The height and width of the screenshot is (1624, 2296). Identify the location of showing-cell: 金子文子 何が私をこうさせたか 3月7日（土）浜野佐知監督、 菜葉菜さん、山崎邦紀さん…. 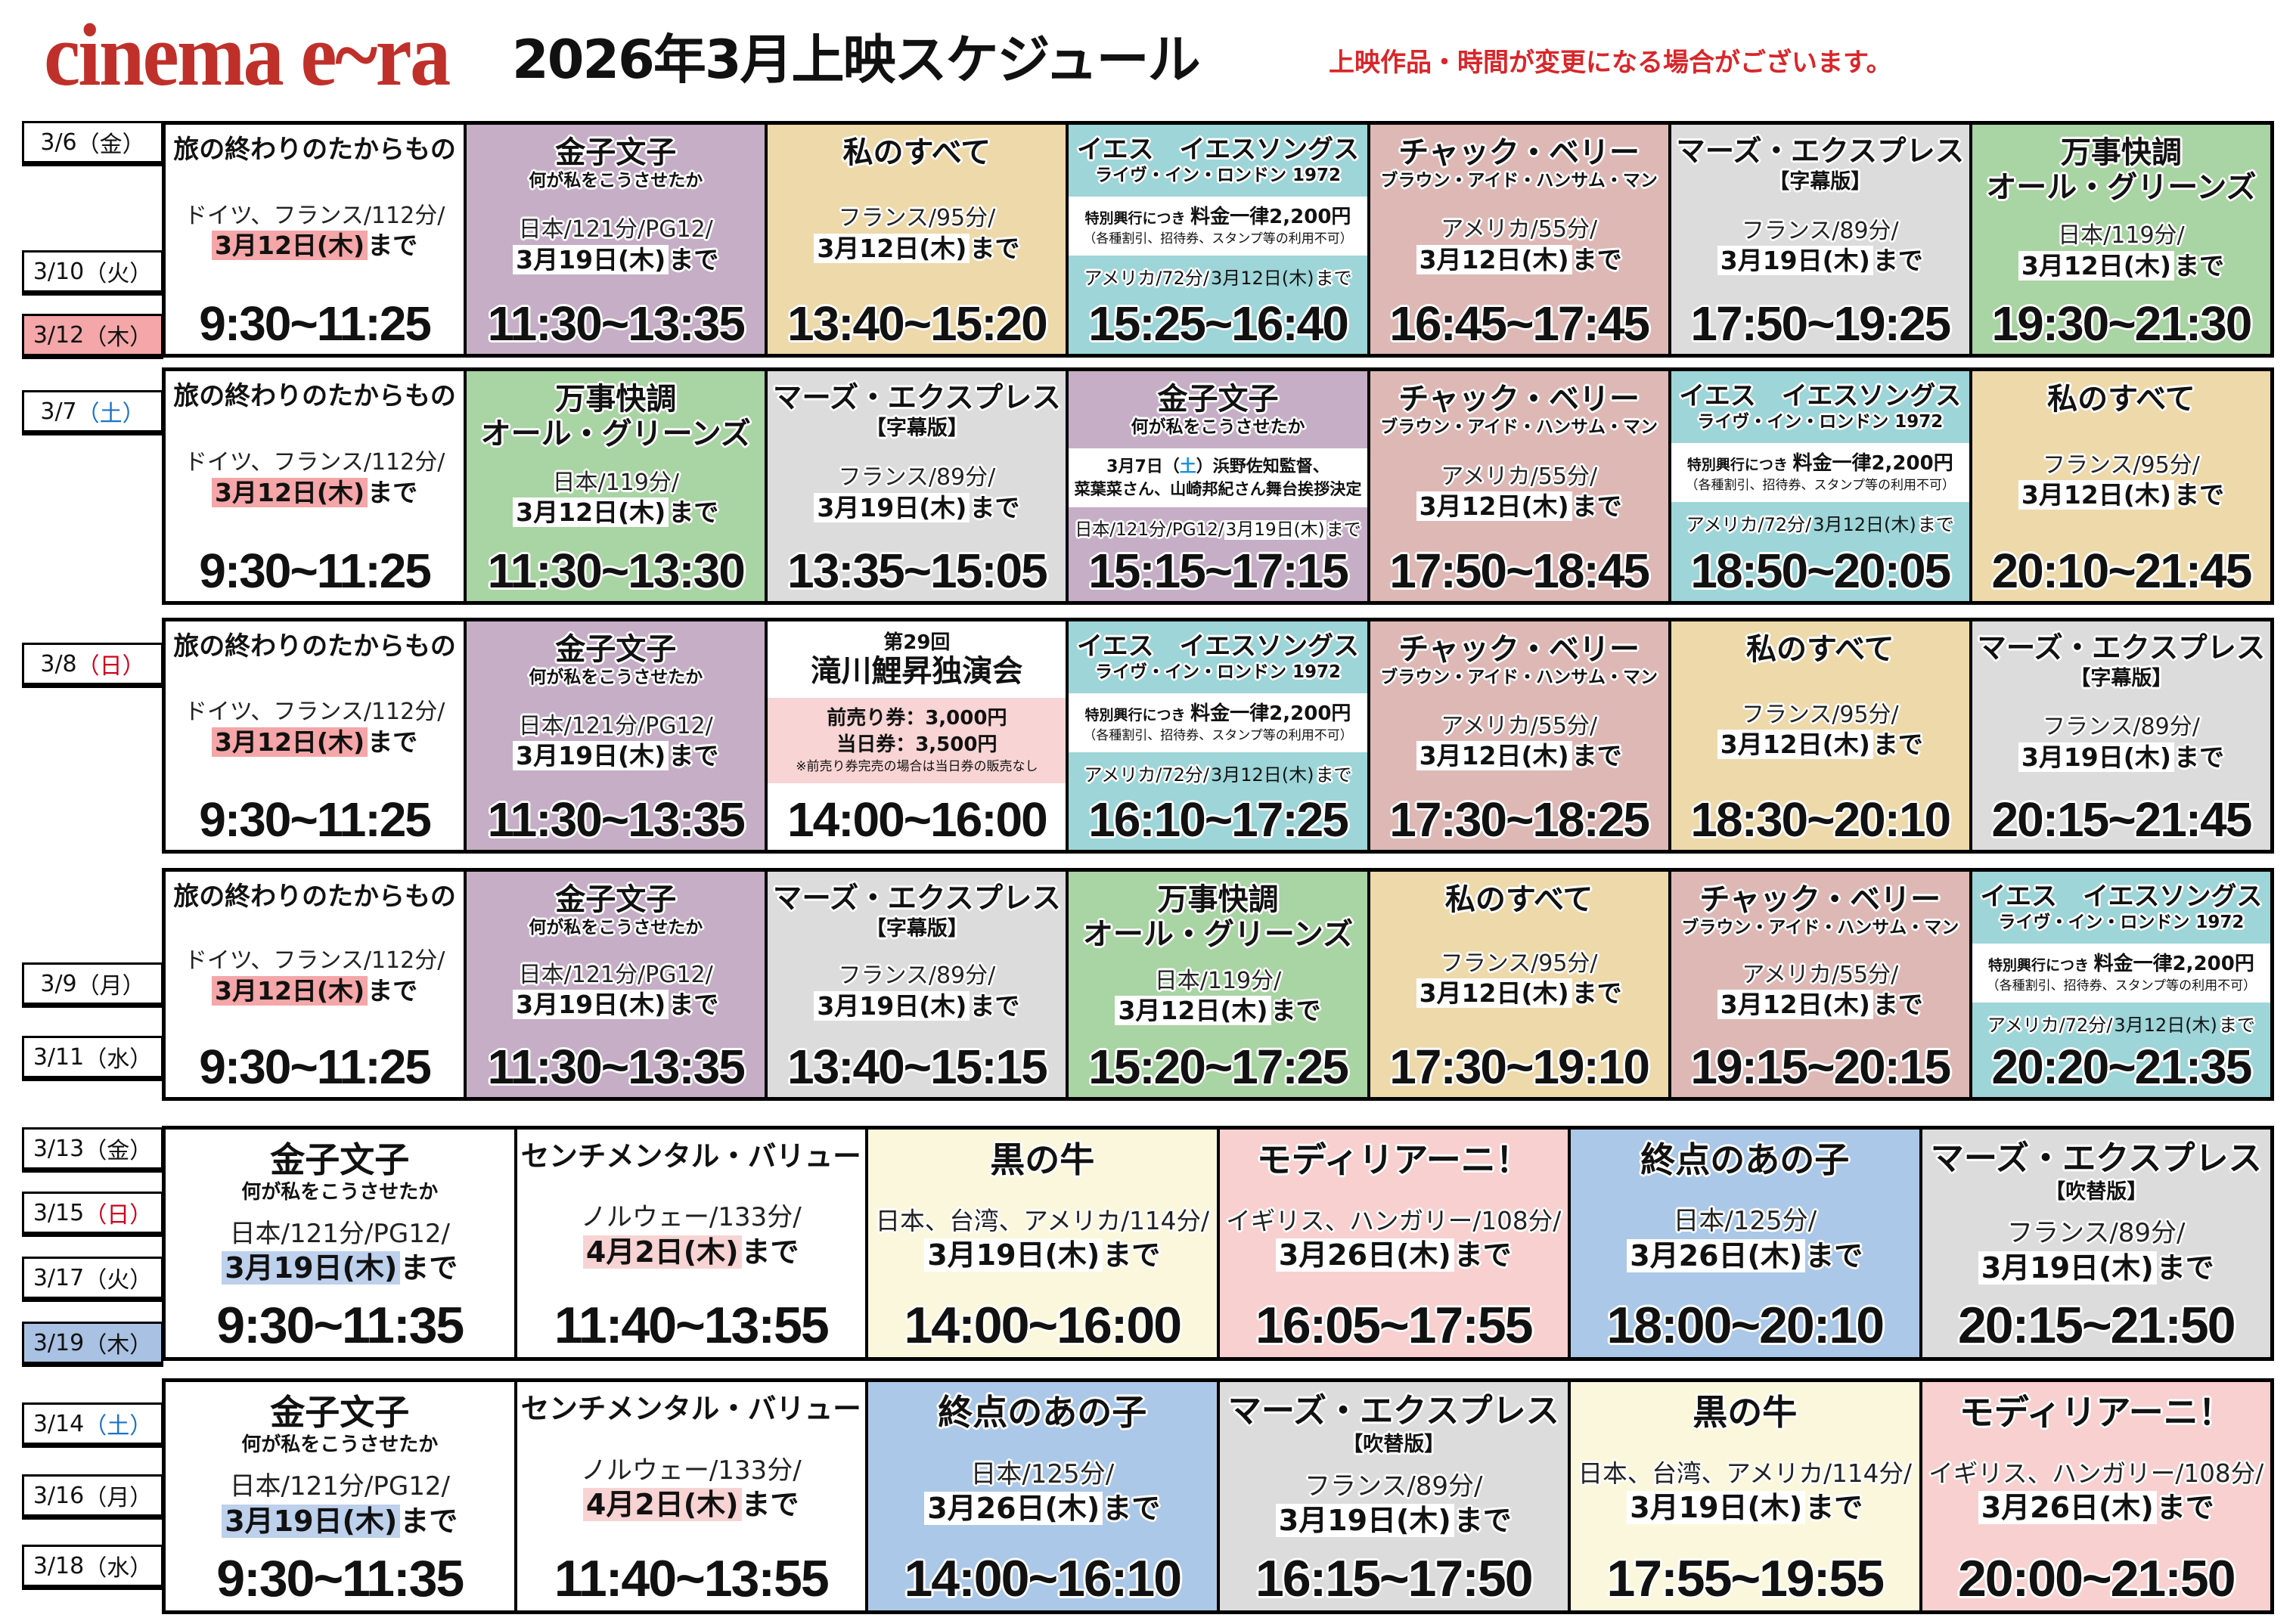
(1216, 486).